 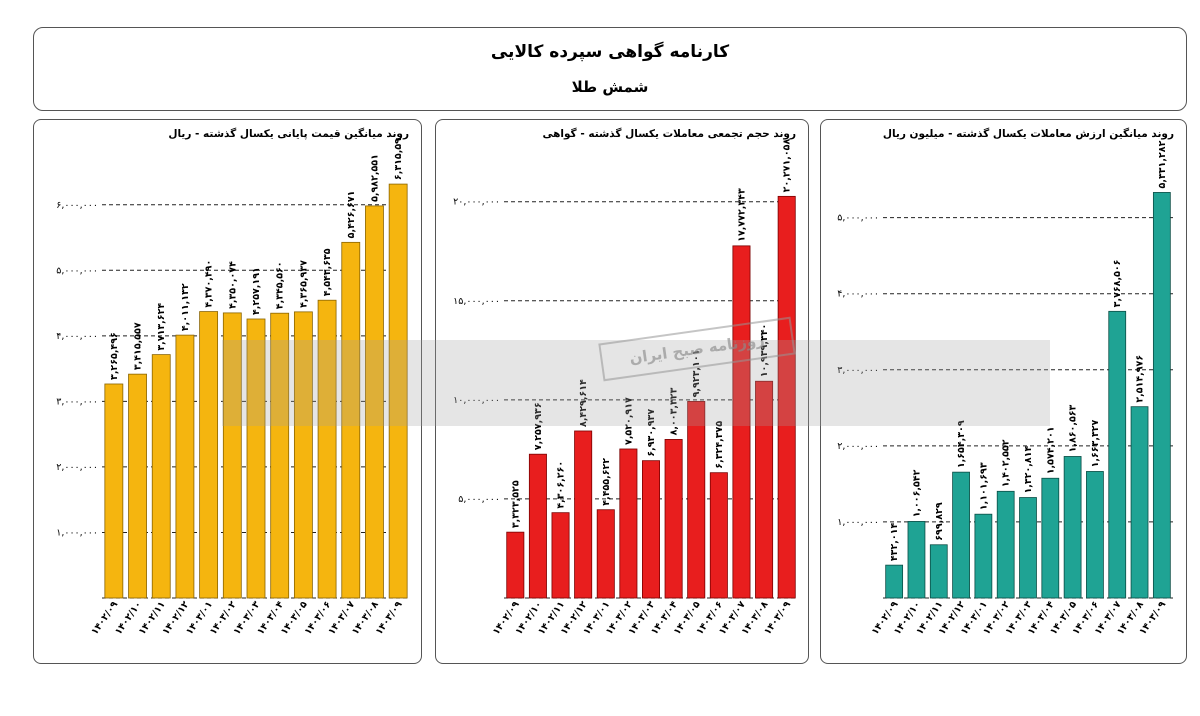 What do you see at coordinates (138, 346) in the screenshot?
I see `data-label: ۳,۴۱۵,۵۵۷` at bounding box center [138, 346].